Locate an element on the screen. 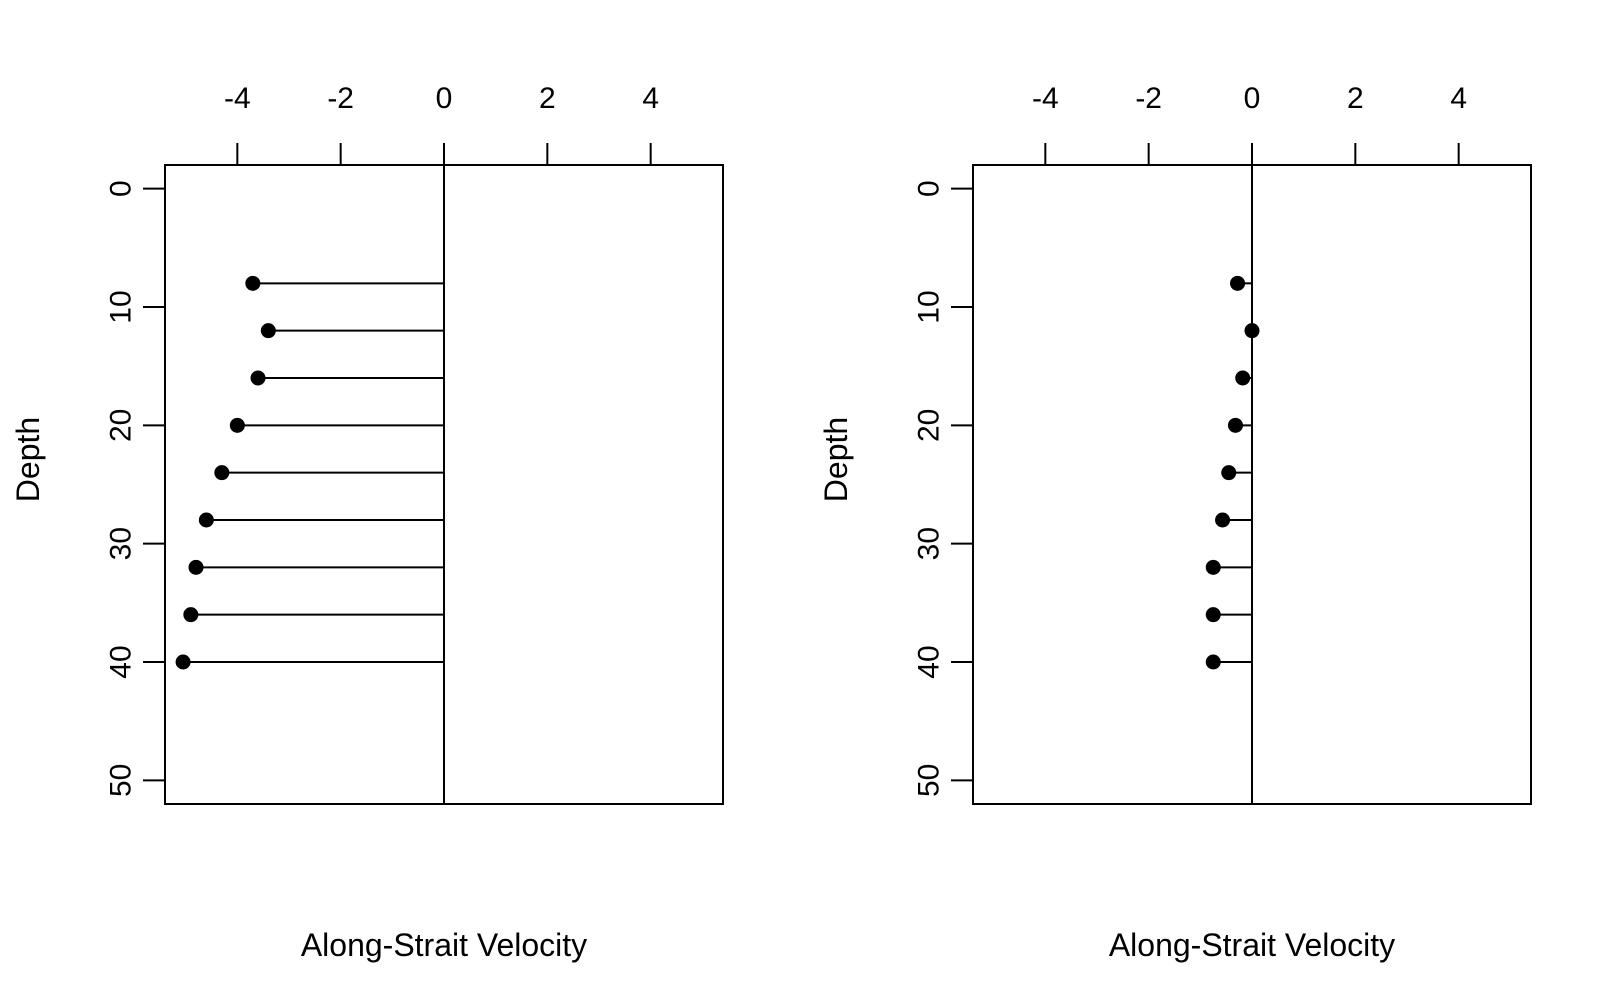 This screenshot has height=1000, width=1600. right-data-marks is located at coordinates (1232, 472).